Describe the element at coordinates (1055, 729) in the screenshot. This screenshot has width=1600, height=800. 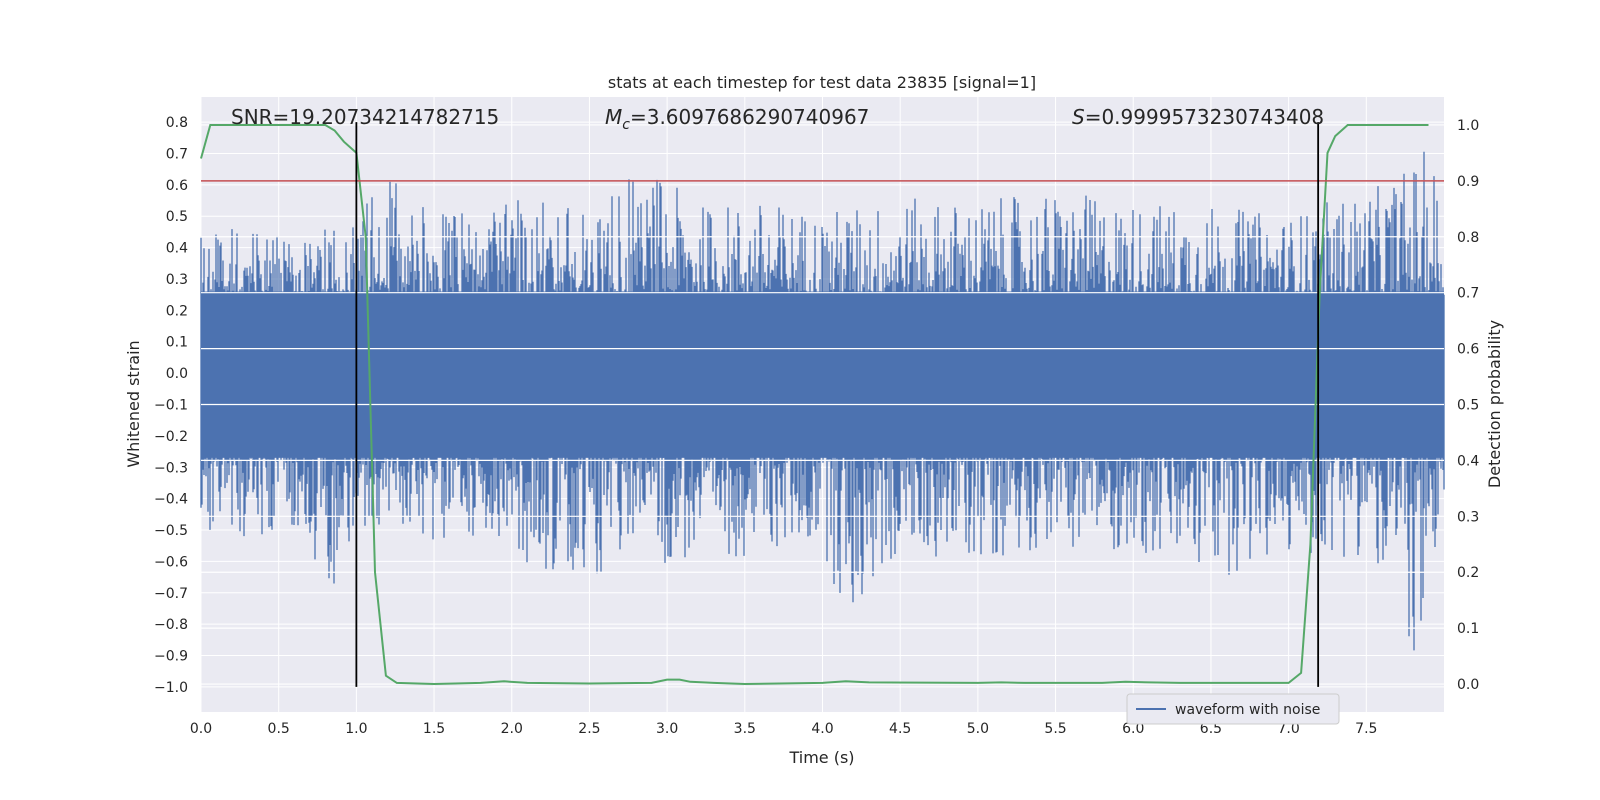
I see `x-tick-label: 5.5` at that location.